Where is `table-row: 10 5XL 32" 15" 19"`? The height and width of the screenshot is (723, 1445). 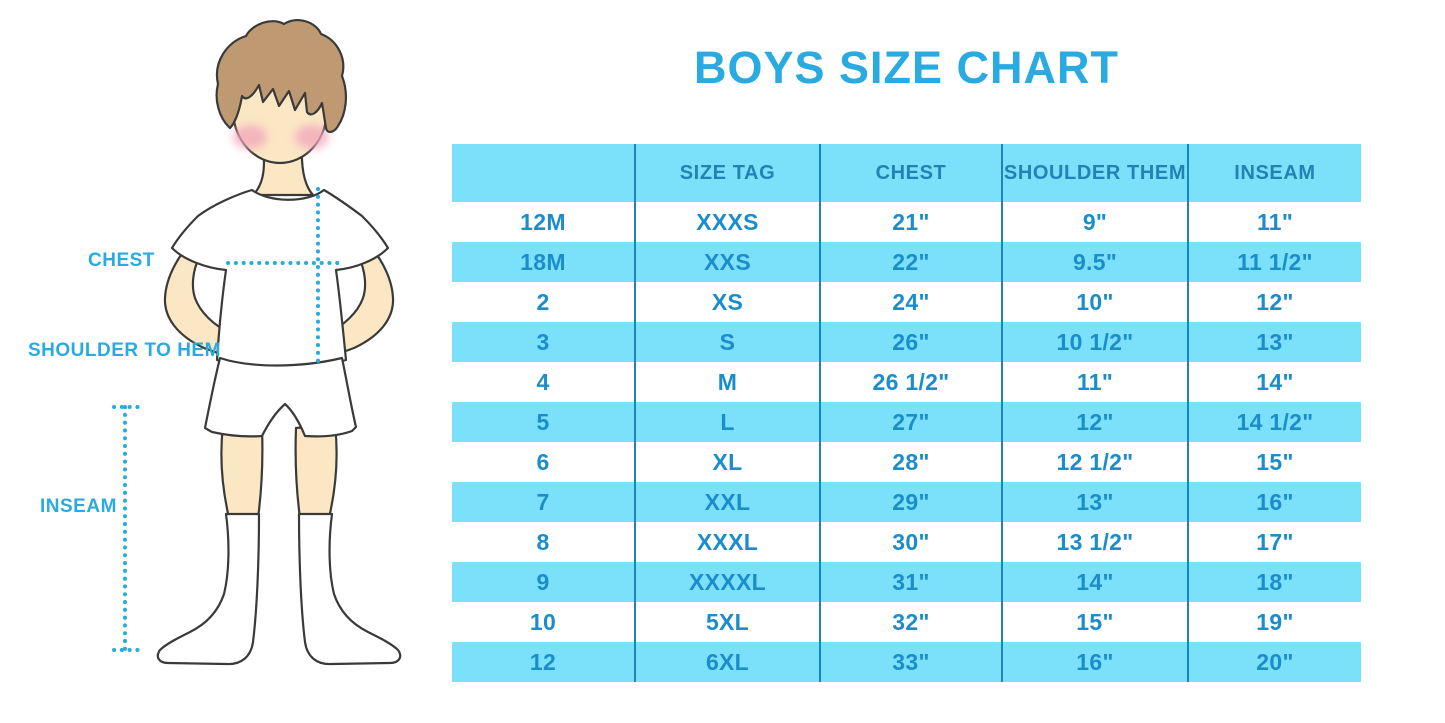
table-row: 10 5XL 32" 15" 19" is located at coordinates (906, 622).